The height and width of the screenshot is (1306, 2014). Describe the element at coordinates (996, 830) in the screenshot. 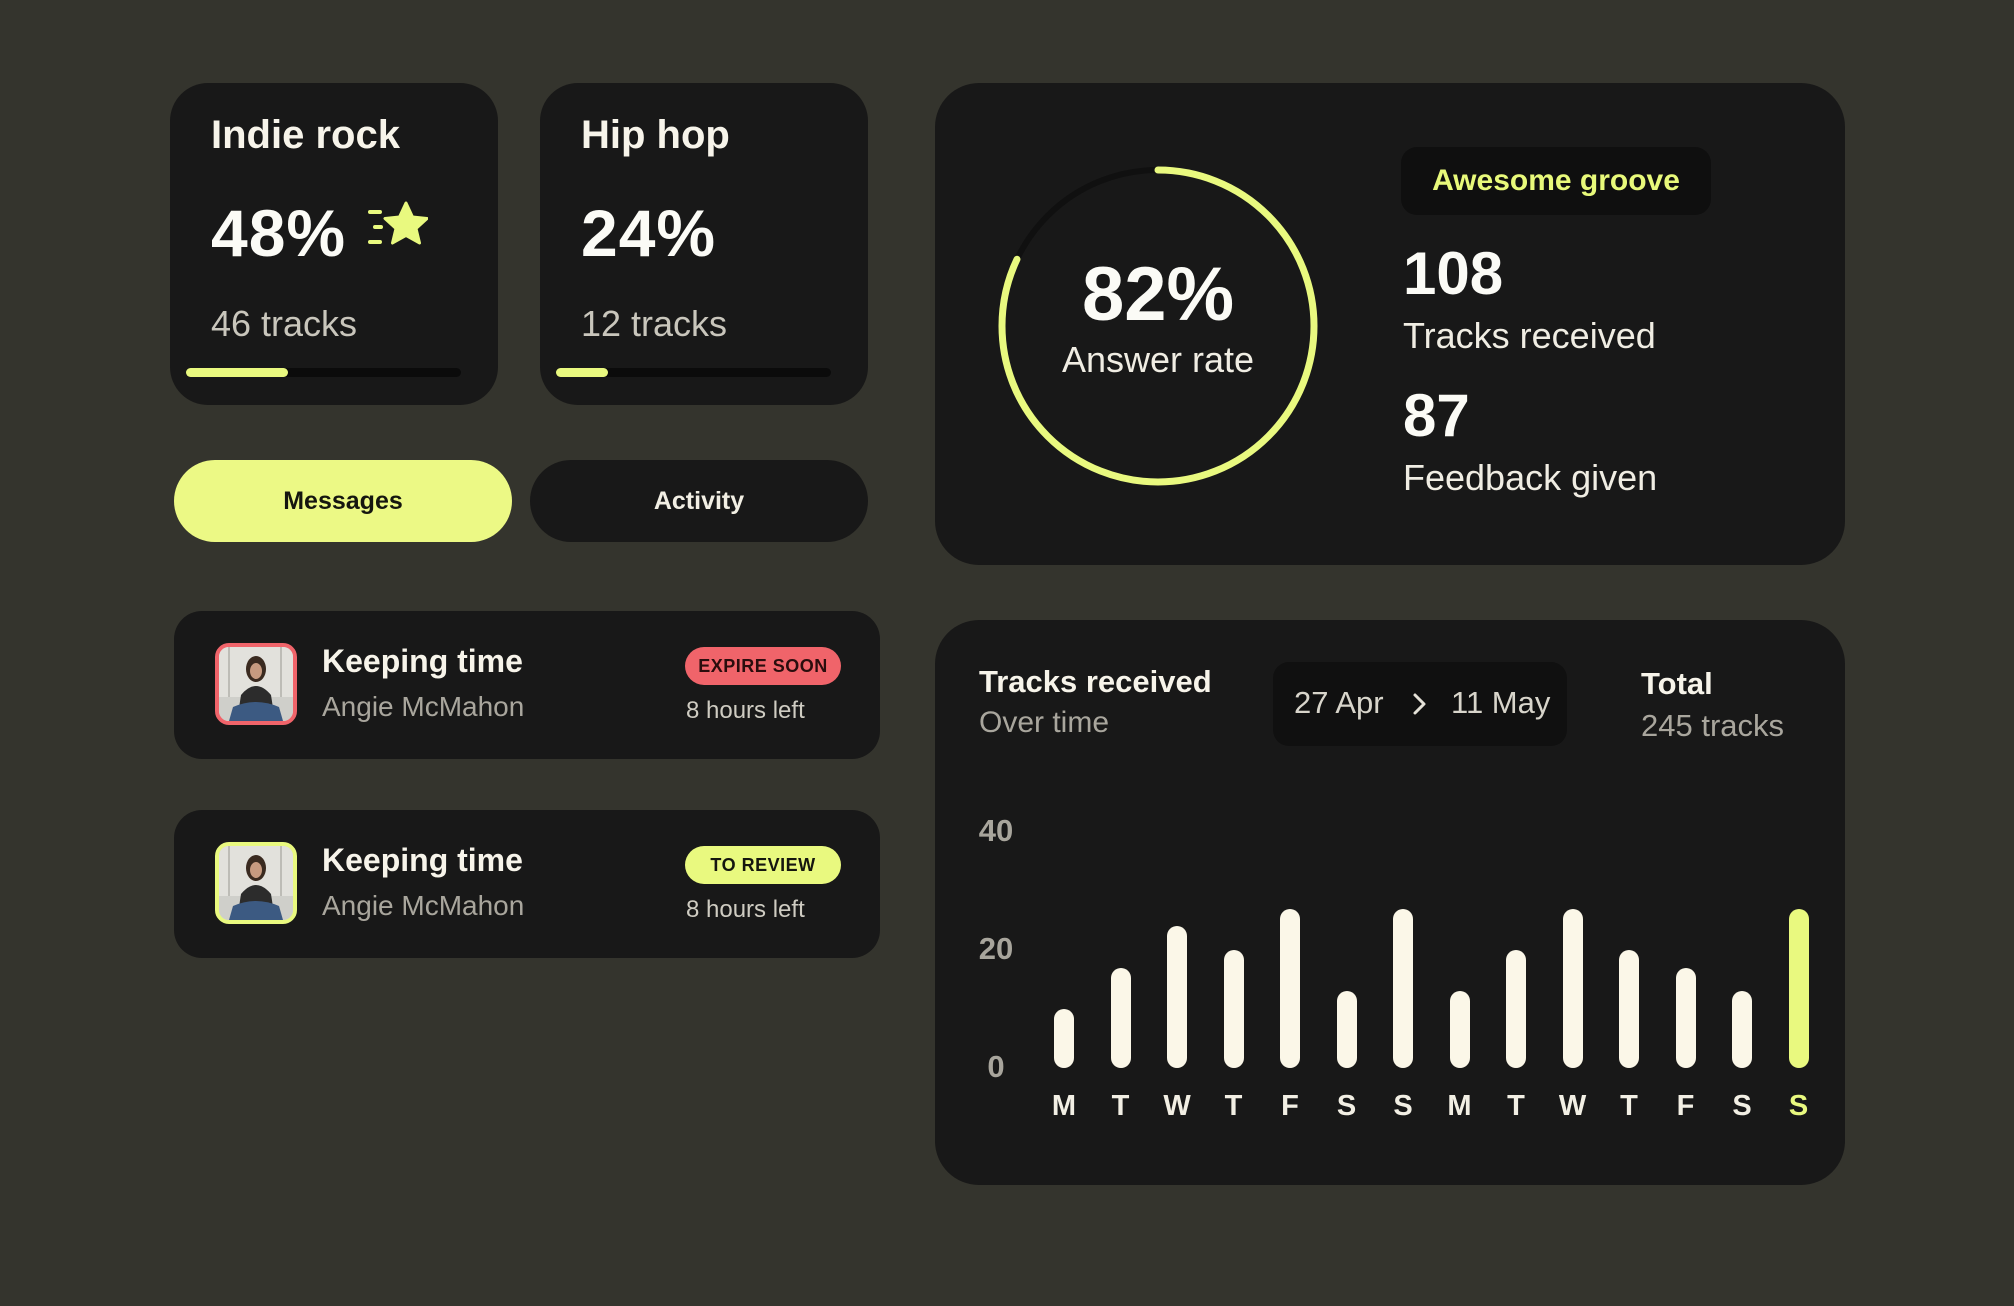

I see `y-tick-label: 40` at that location.